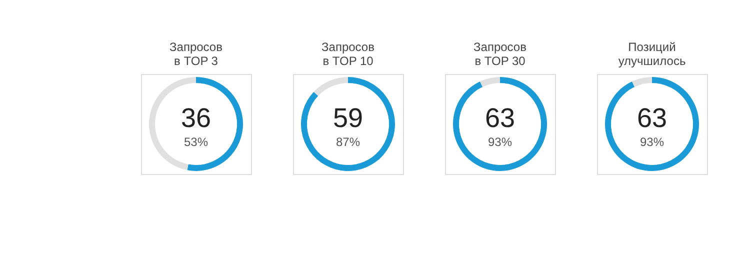  I want to click on text: 36, so click(196, 118).